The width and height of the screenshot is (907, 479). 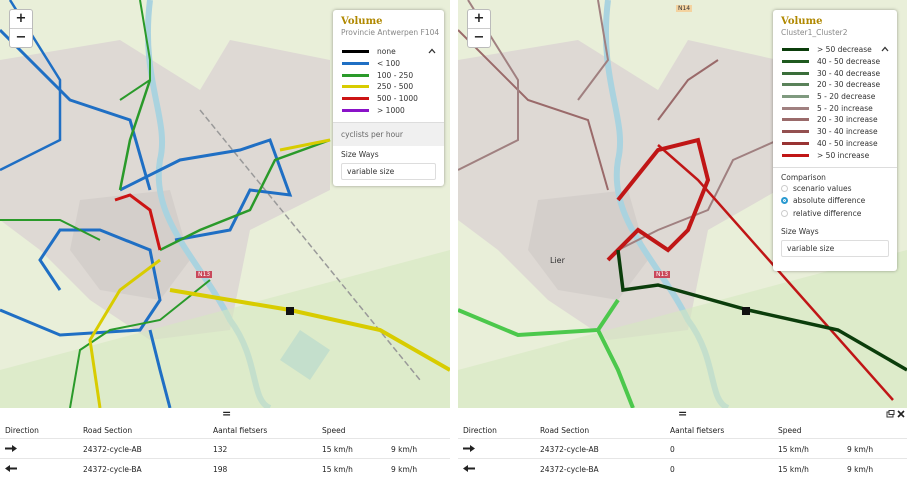 What do you see at coordinates (672, 469) in the screenshot?
I see `count-cell: 0` at bounding box center [672, 469].